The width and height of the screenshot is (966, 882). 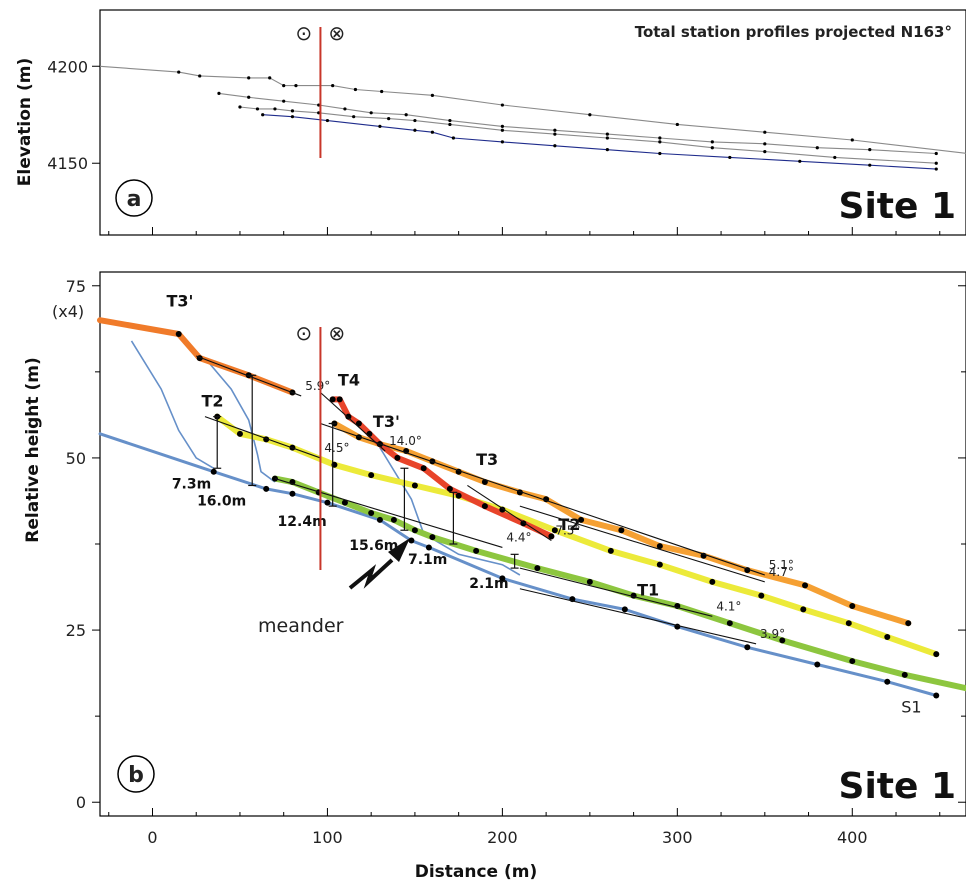 I want to click on meander-arrow, so click(x=371, y=574).